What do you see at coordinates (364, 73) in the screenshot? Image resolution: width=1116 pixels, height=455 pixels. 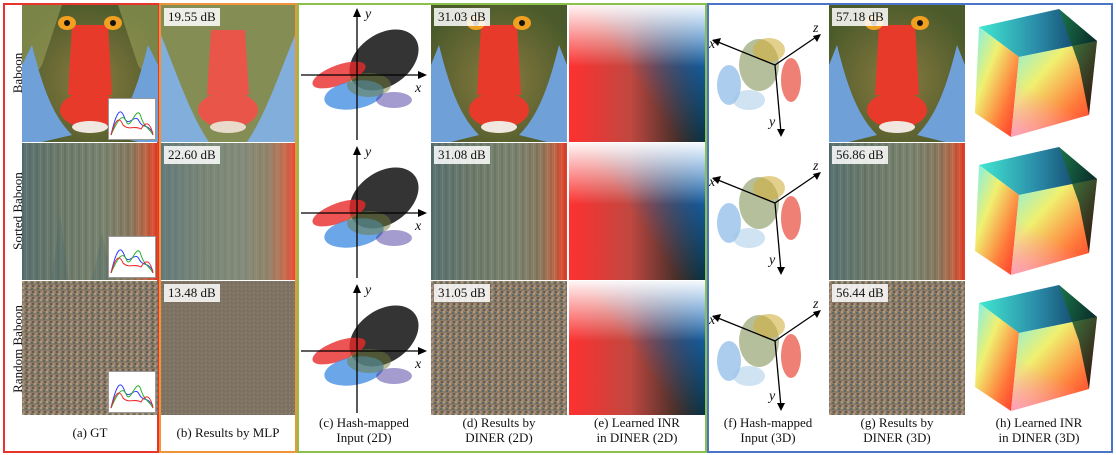 I see `hash-scatter-2d-baboon: y x` at bounding box center [364, 73].